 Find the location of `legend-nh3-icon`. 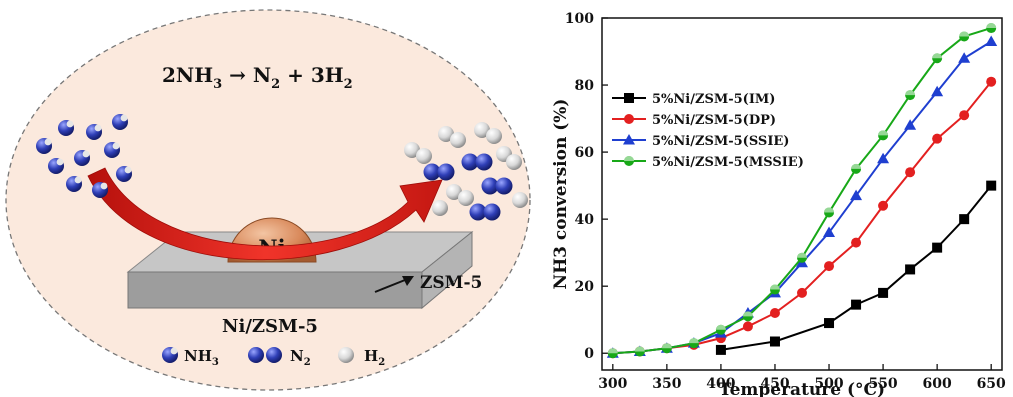

legend-nh3-icon is located at coordinates (170, 355).